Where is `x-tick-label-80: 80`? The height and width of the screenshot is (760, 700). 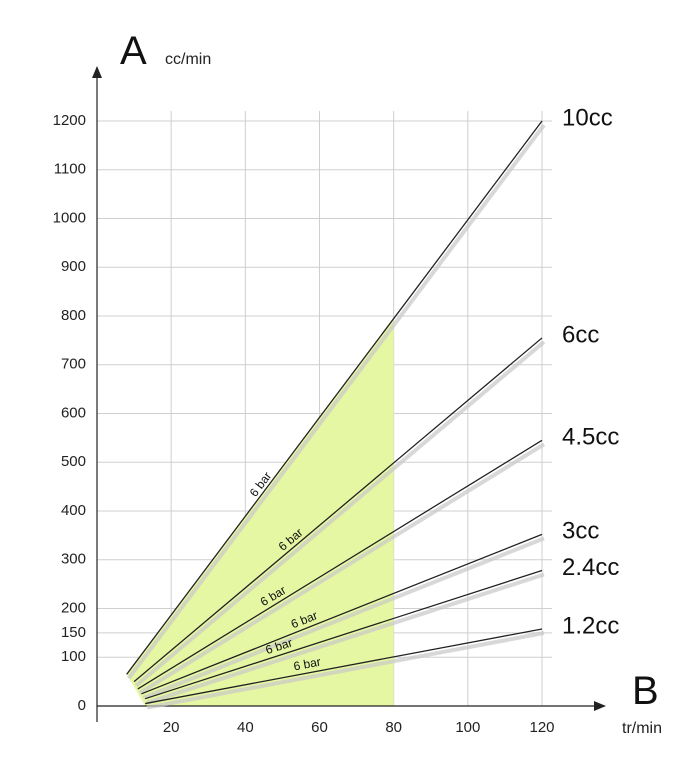
x-tick-label-80: 80 is located at coordinates (393, 727).